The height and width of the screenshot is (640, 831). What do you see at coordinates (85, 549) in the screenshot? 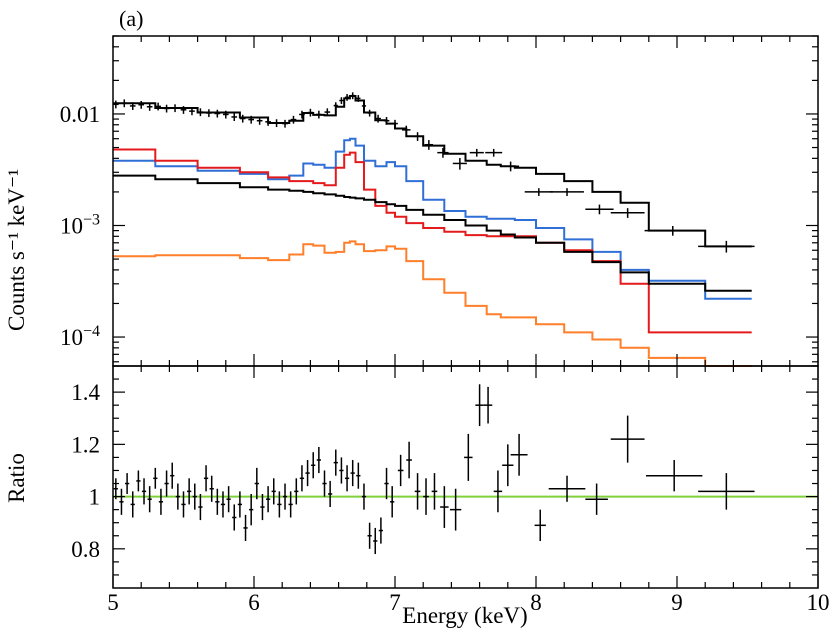
I see `y-tick-label: 0.8` at bounding box center [85, 549].